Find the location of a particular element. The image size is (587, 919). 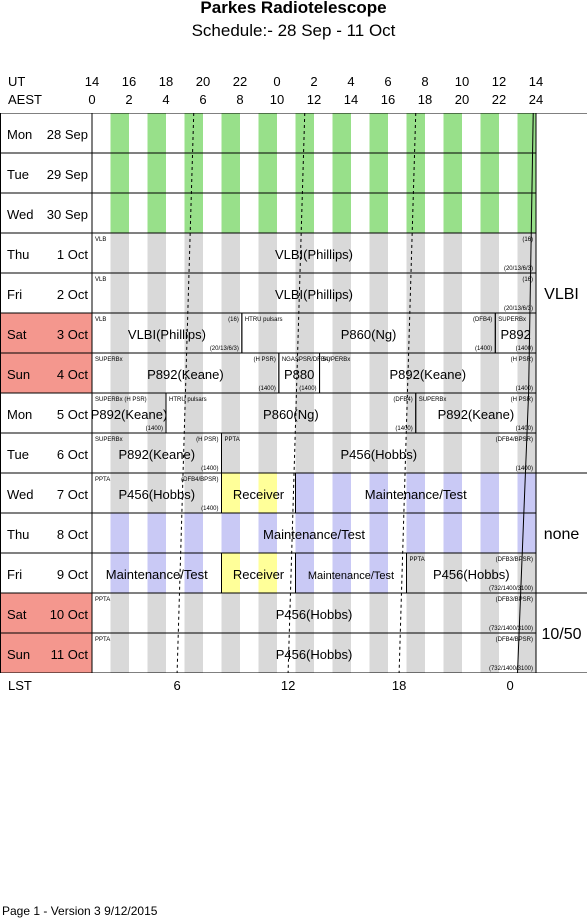

receiver-label: VLBI is located at coordinates (561, 294).